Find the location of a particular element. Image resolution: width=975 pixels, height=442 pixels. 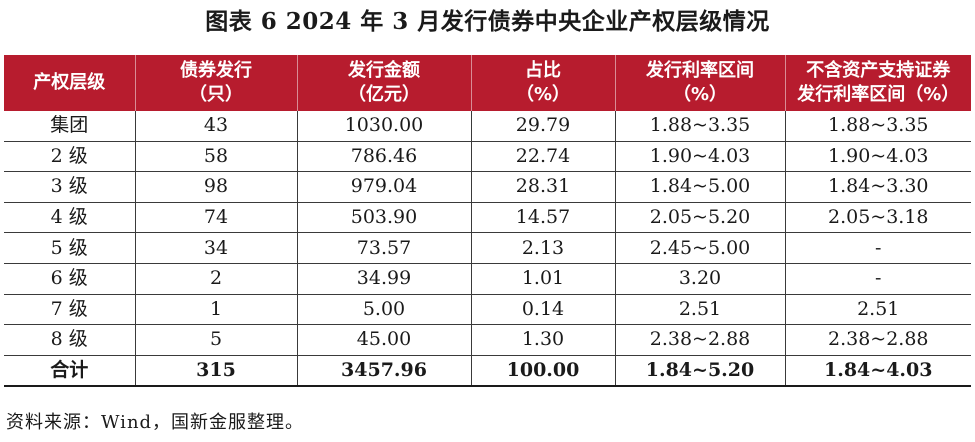

header-line: 占比 is located at coordinates (543, 70).